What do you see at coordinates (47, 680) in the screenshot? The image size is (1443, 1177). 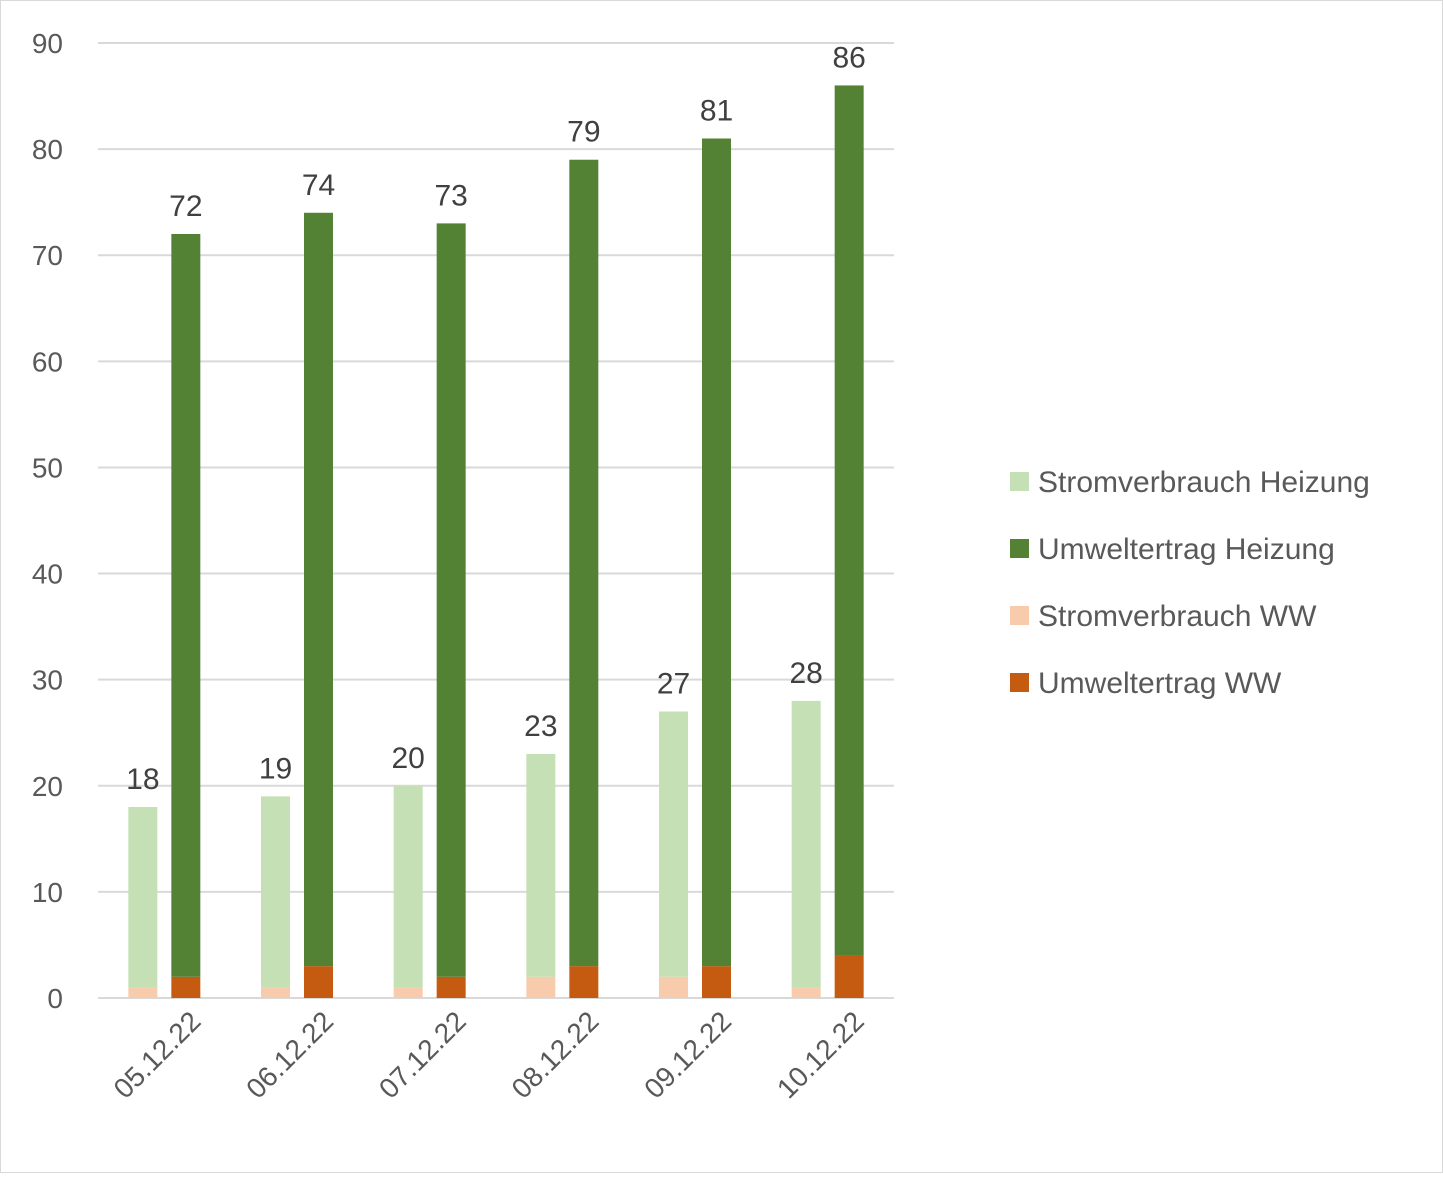 I see `y-tick-label: 30` at bounding box center [47, 680].